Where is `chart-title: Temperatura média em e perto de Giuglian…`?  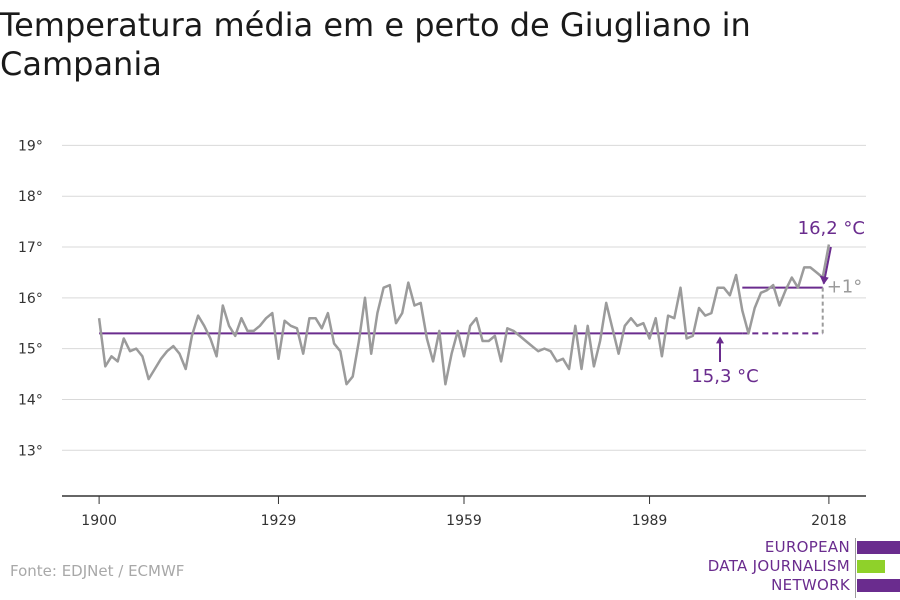 chart-title: Temperatura média em e perto de Giuglian… is located at coordinates (375, 44).